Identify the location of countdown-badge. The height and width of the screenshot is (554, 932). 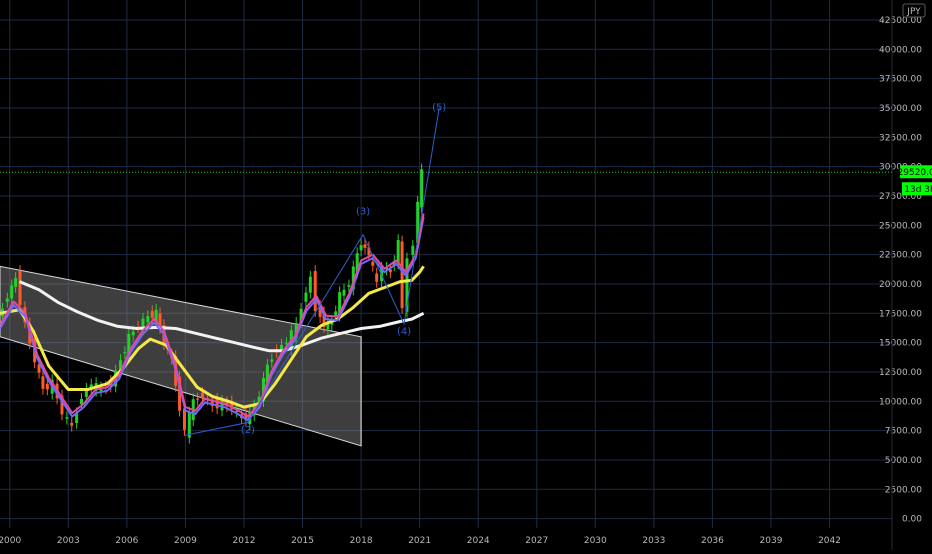
(917, 189).